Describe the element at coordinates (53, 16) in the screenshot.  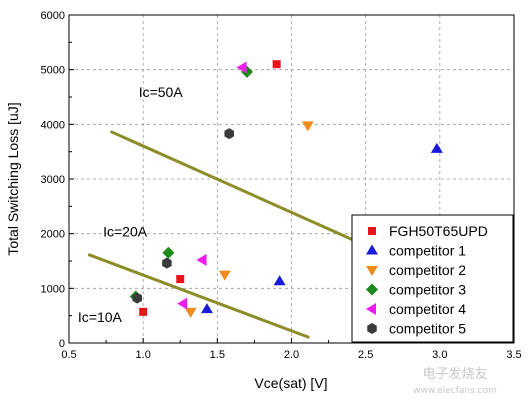
I see `y-tick-label: 6000` at that location.